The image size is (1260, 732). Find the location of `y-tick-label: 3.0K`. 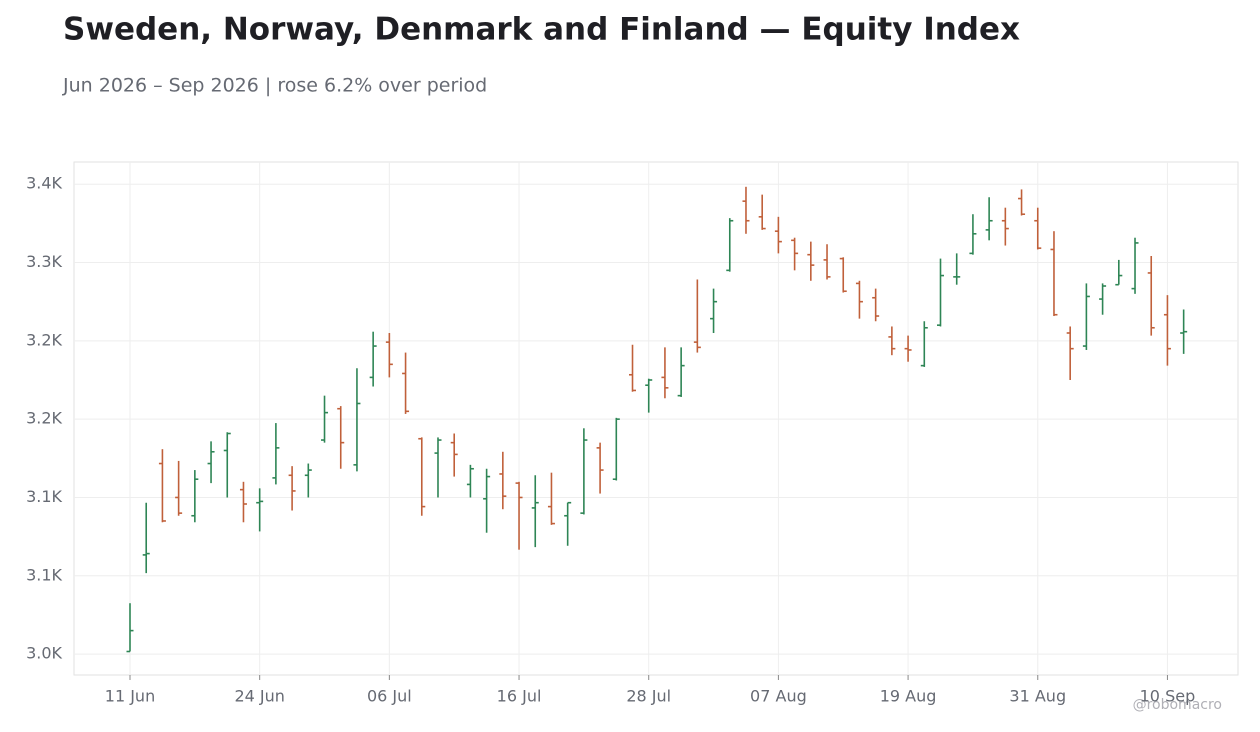

y-tick-label: 3.0K is located at coordinates (44, 653).